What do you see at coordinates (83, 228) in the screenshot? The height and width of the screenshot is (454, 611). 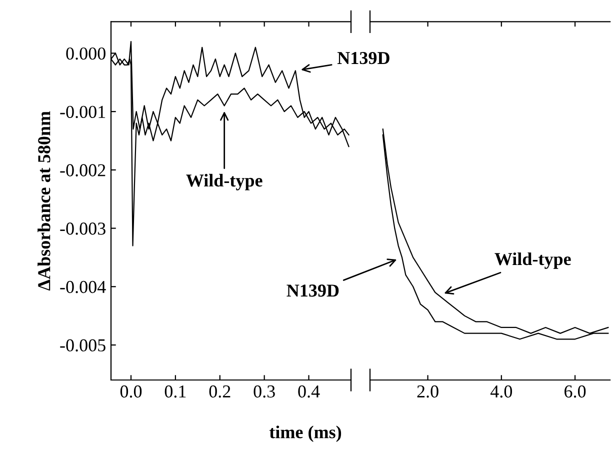 I see `y-tick-label: -0.003` at bounding box center [83, 228].